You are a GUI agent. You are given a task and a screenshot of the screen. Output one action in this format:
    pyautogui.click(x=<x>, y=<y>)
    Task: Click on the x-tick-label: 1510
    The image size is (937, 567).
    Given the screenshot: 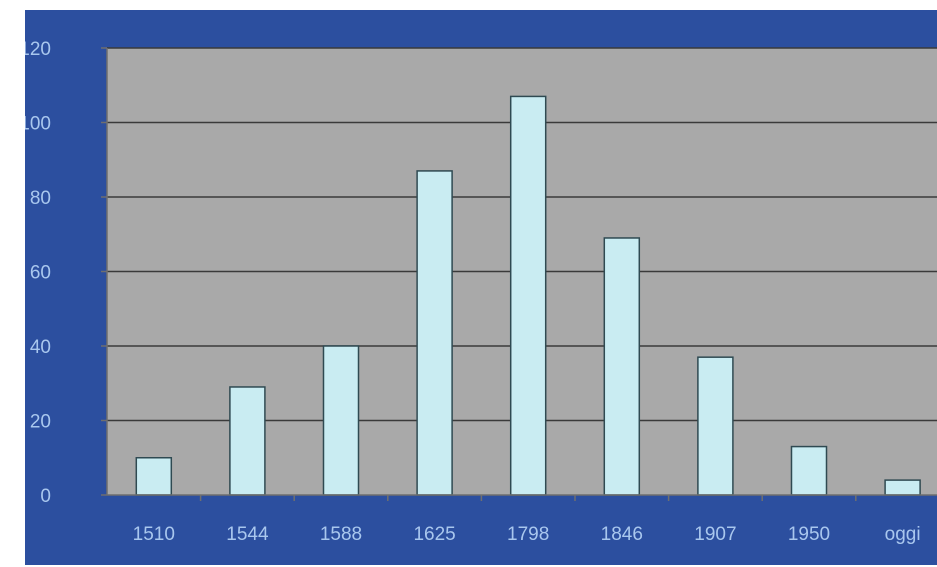 What is the action you would take?
    pyautogui.click(x=154, y=534)
    